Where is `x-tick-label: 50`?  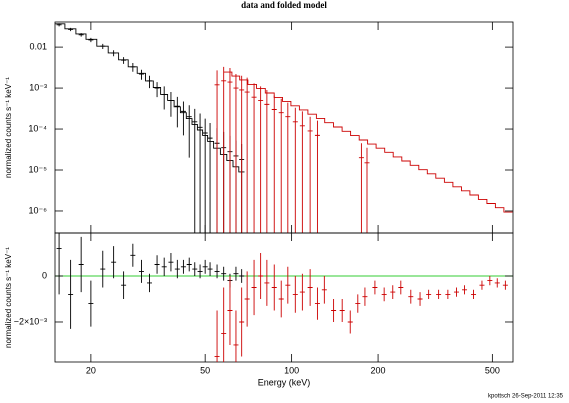 x-tick-label: 50 is located at coordinates (205, 370).